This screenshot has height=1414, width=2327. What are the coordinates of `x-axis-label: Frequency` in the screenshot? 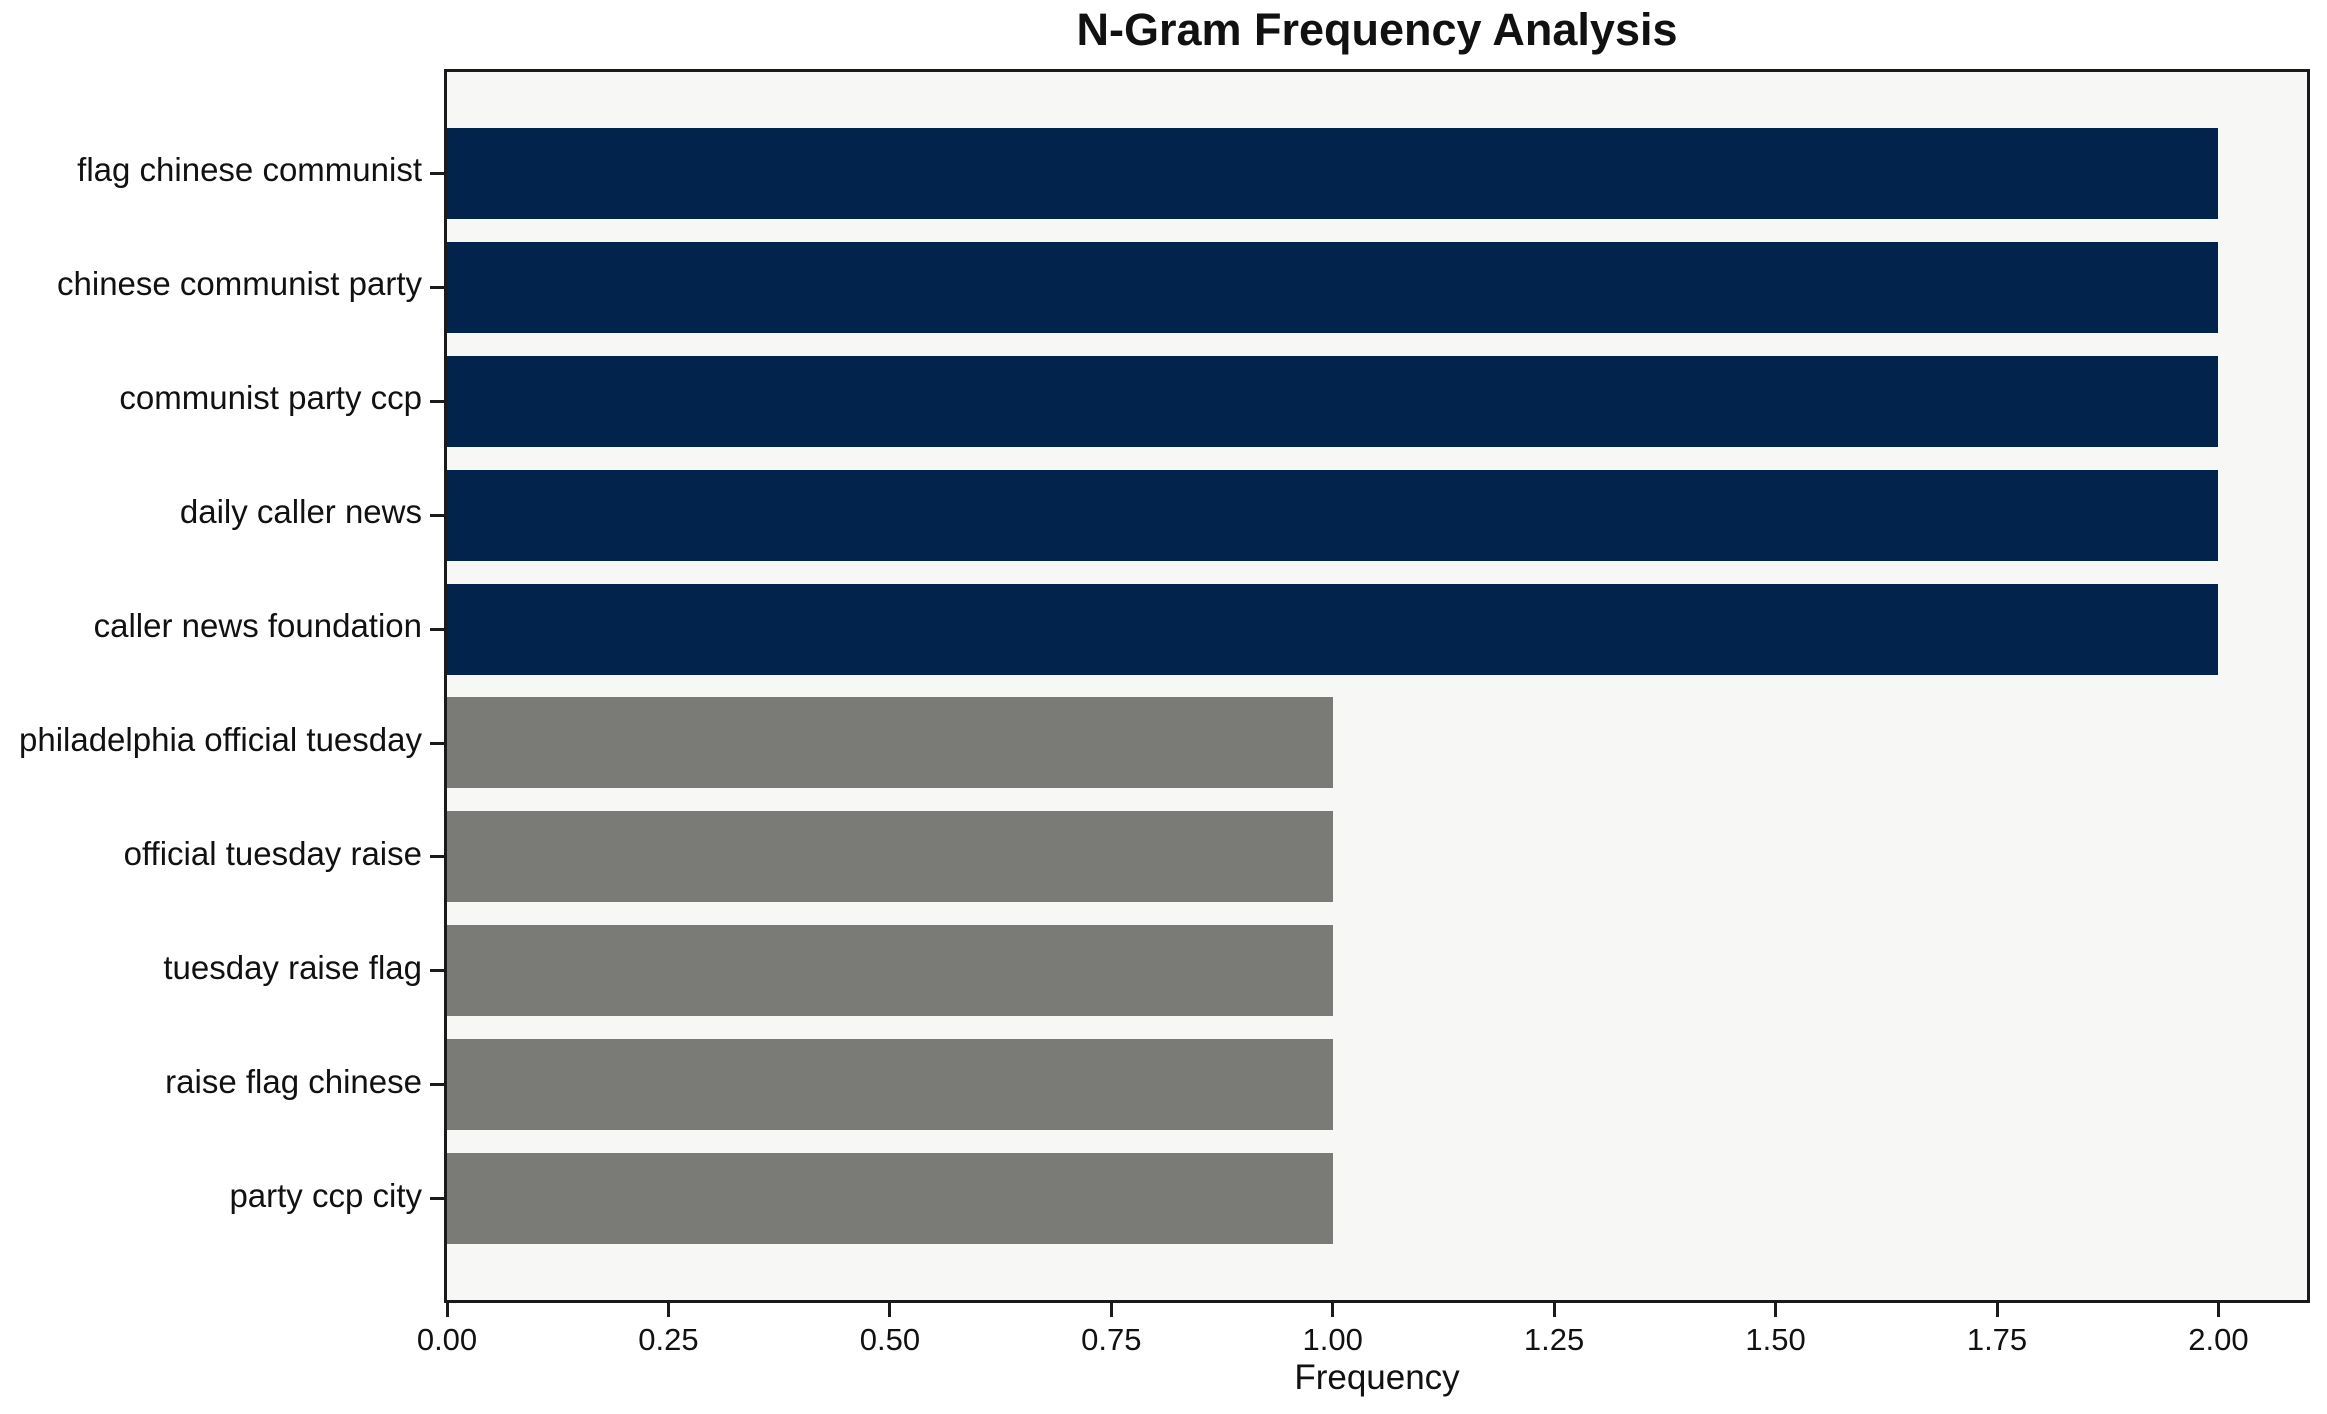 It's located at (1377, 1377).